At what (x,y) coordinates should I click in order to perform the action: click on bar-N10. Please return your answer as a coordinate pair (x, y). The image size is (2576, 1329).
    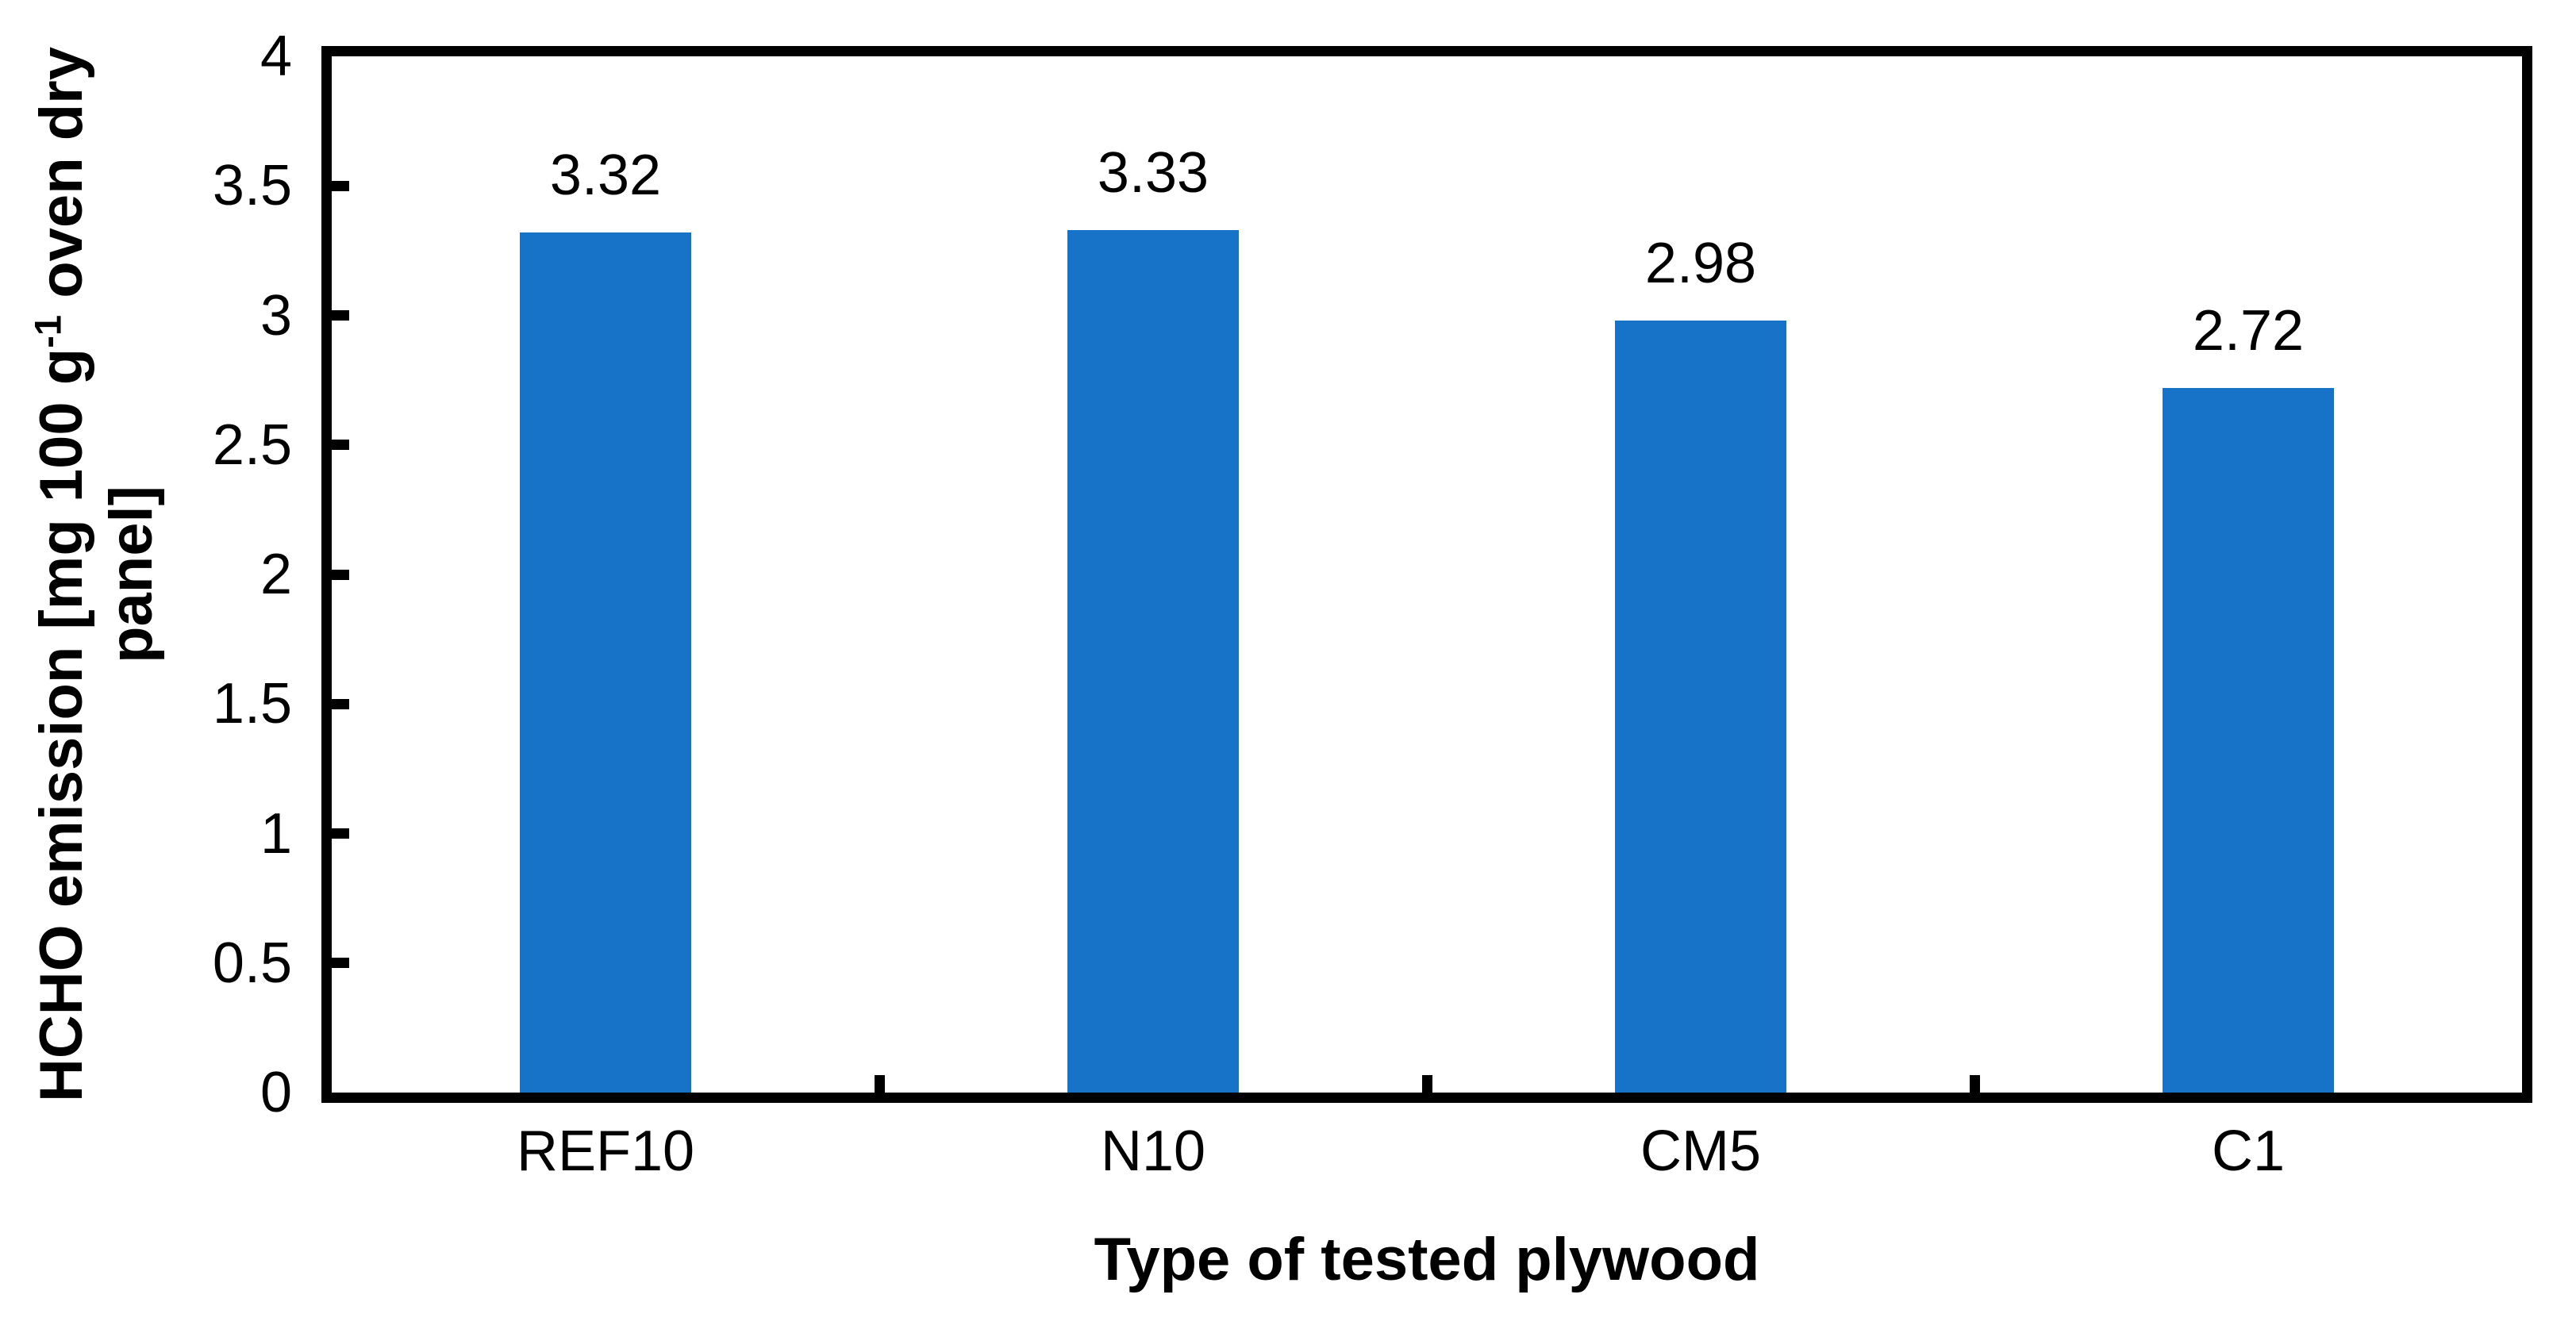
    Looking at the image, I should click on (1153, 661).